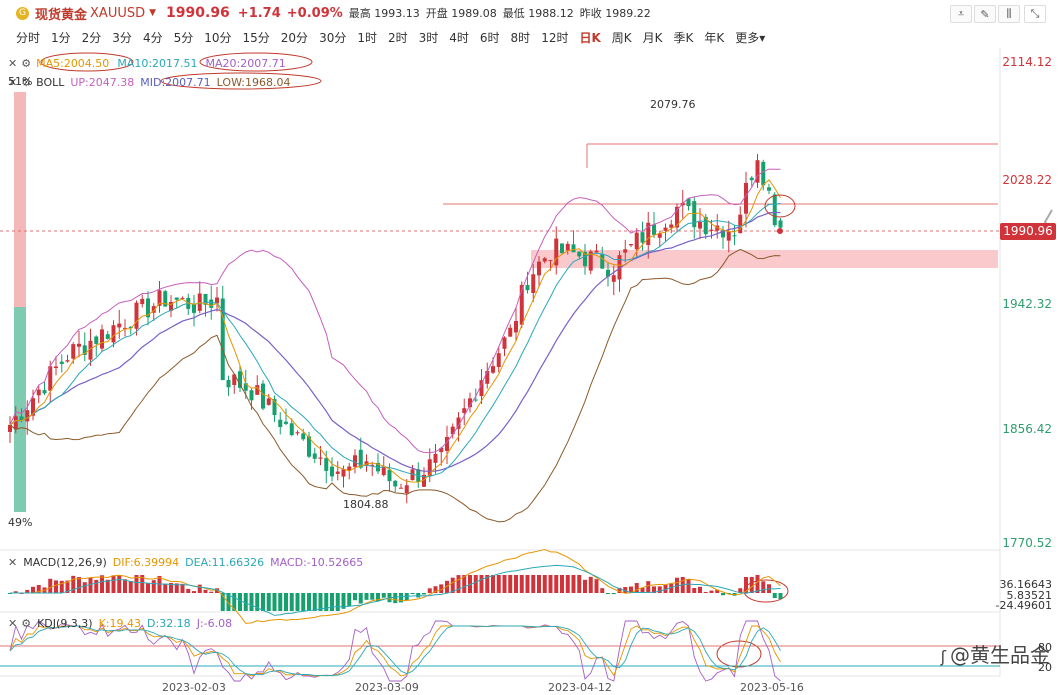  What do you see at coordinates (461, 13) in the screenshot?
I see `open-stat: 开盘 1989.08` at bounding box center [461, 13].